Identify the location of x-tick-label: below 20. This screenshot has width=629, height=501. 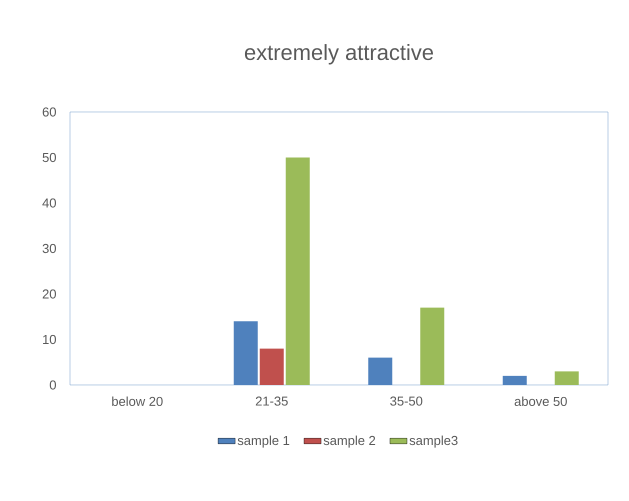
(137, 401).